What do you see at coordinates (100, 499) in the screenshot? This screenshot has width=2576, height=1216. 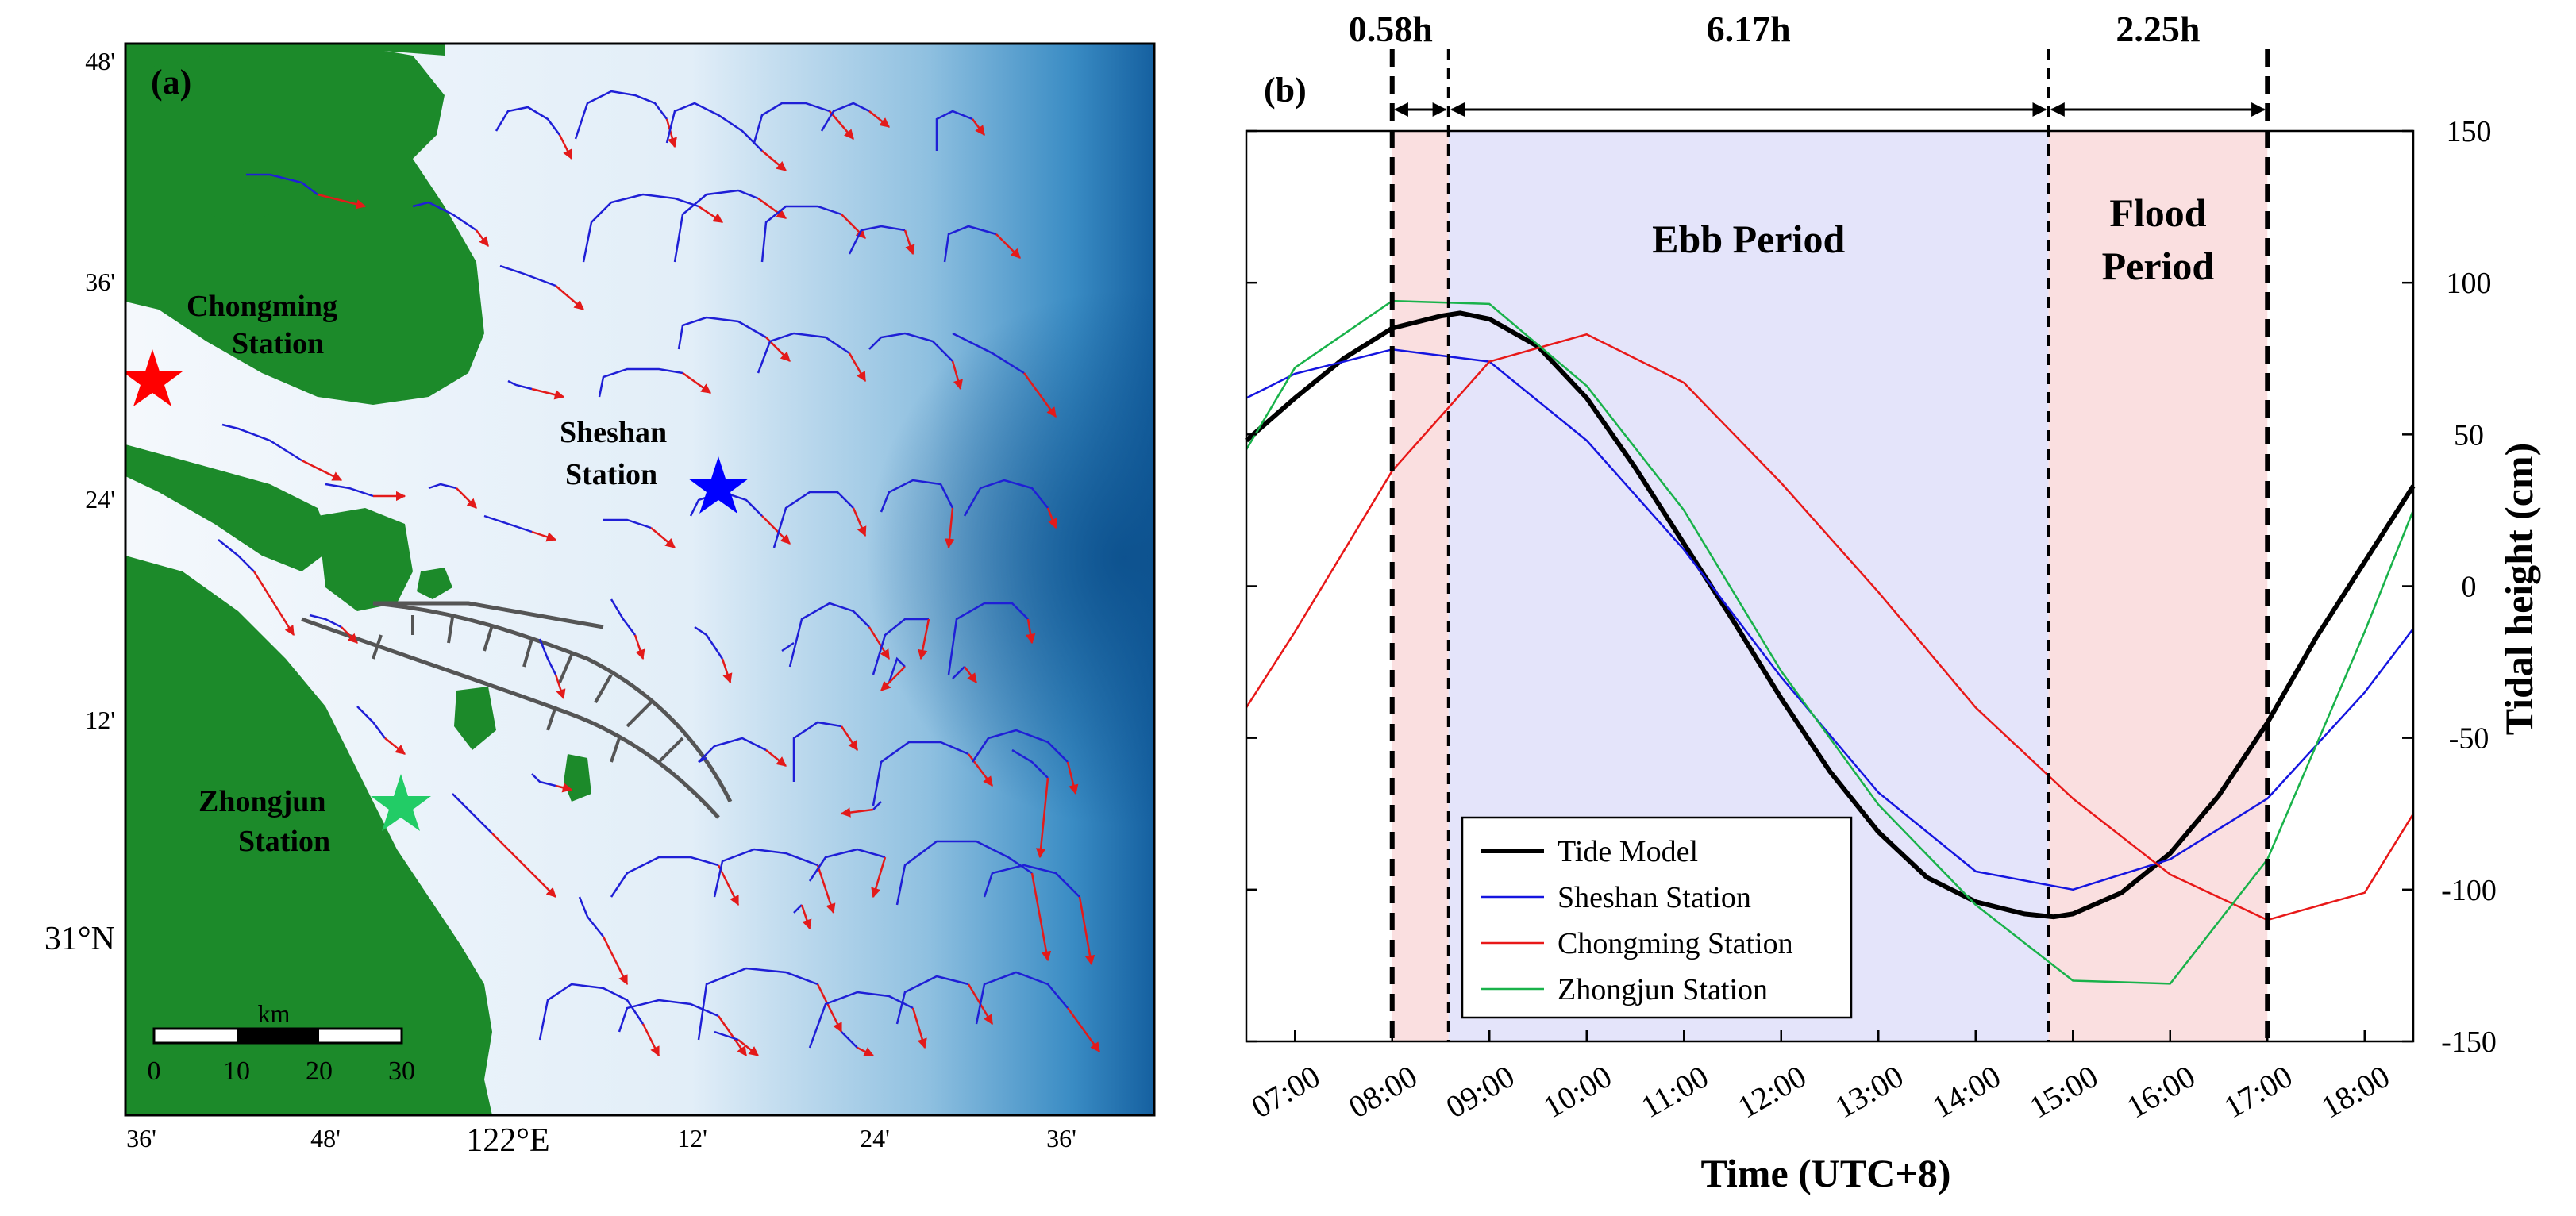 I see `lat-tick-24: 24'` at bounding box center [100, 499].